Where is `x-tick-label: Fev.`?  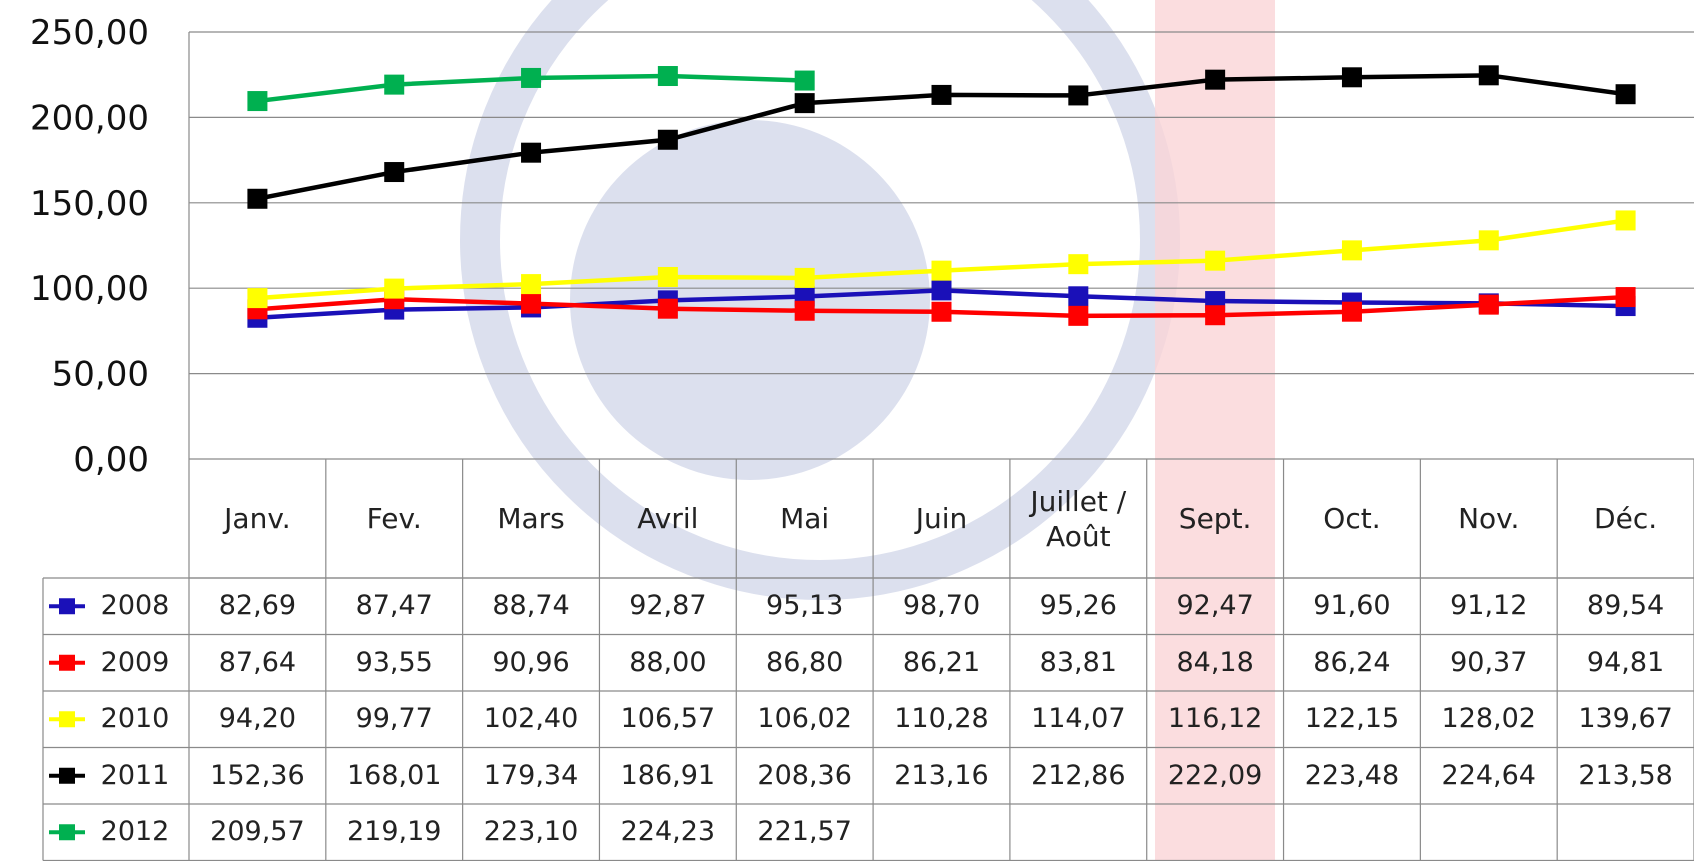
x-tick-label: Fev. is located at coordinates (394, 518).